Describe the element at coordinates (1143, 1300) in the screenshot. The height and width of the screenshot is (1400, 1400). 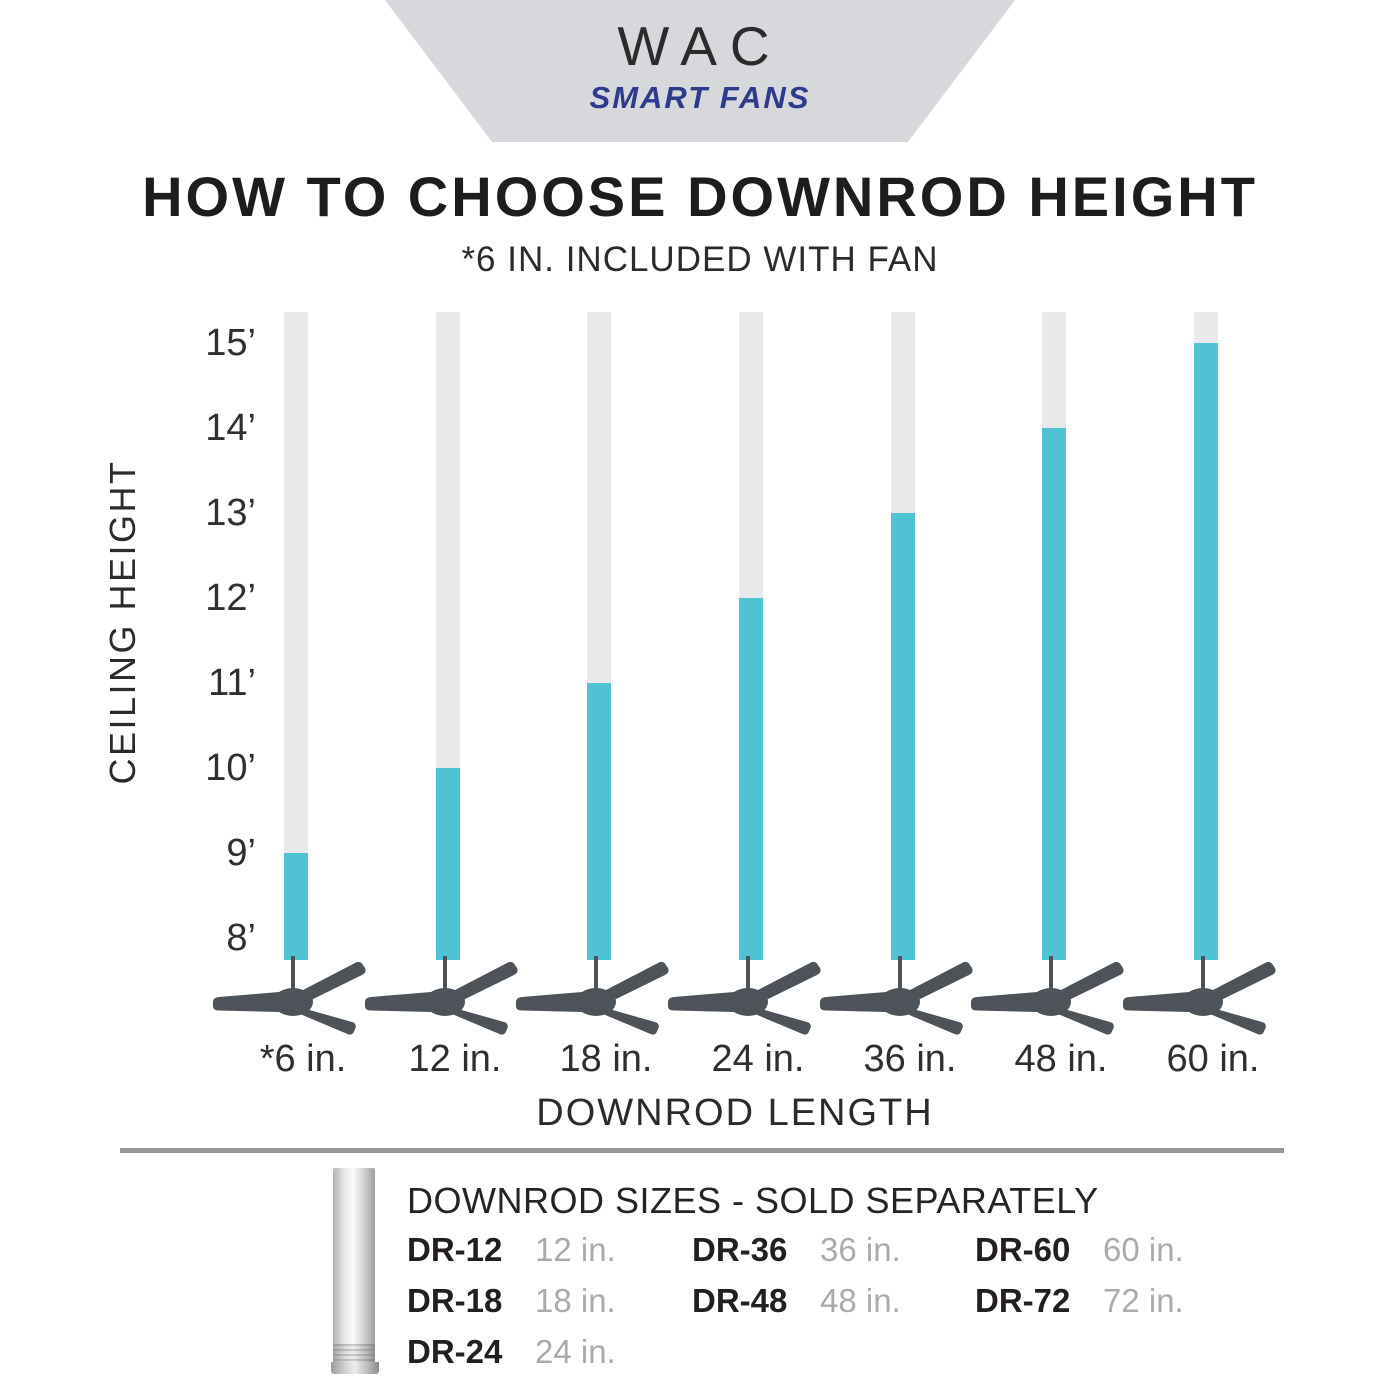
I see `part-length: 72 in.` at that location.